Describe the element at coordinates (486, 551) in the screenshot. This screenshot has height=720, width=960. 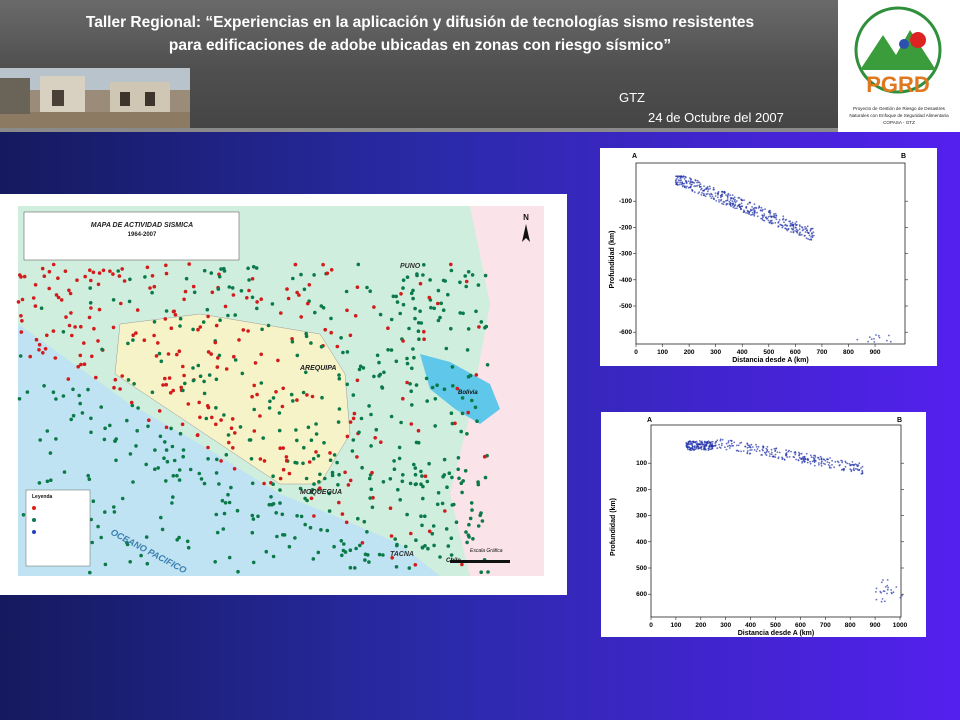
I see `scale-title: Escala Gráfica` at that location.